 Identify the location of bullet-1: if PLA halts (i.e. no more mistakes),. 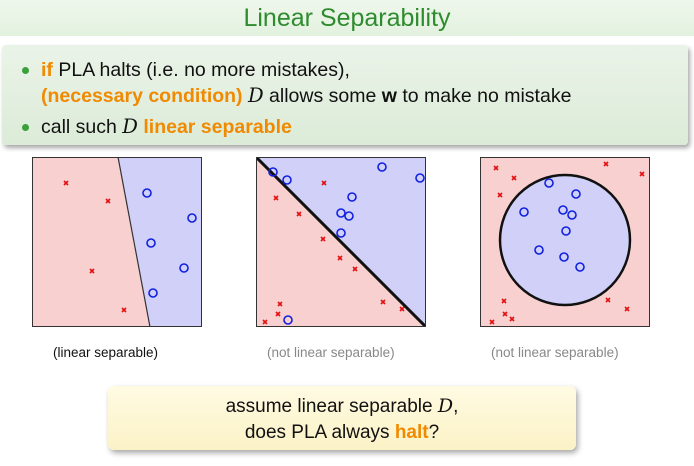
(186, 70).